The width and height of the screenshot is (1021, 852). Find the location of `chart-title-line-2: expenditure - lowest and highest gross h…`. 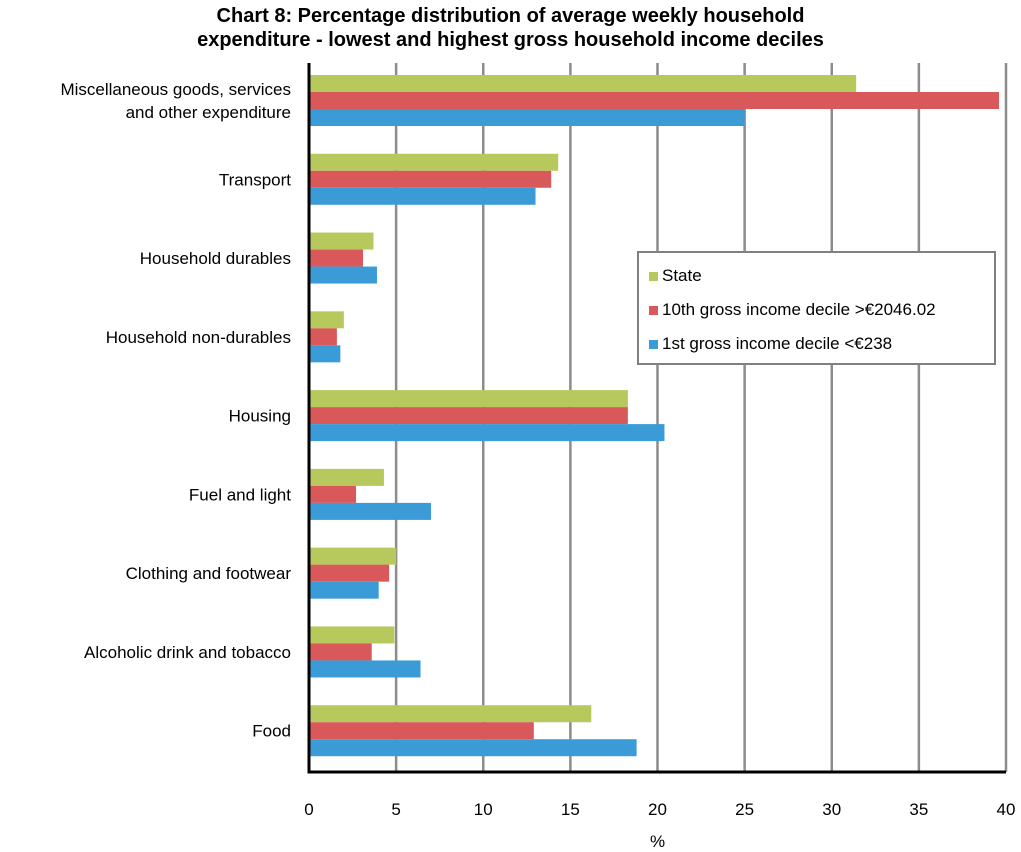

chart-title-line-2: expenditure - lowest and highest gross h… is located at coordinates (510, 40).